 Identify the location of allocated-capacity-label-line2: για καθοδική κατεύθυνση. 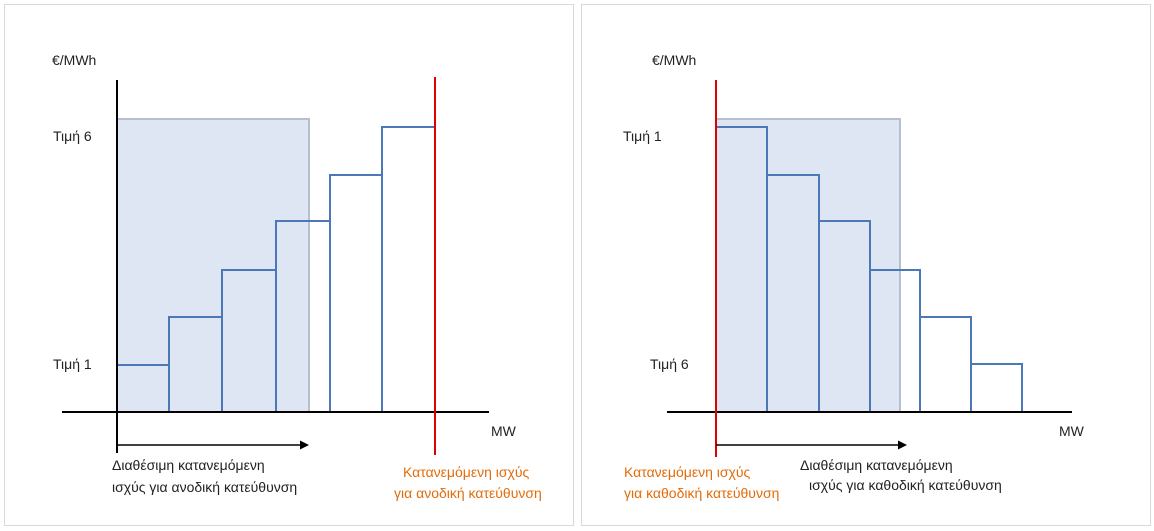
(701, 493).